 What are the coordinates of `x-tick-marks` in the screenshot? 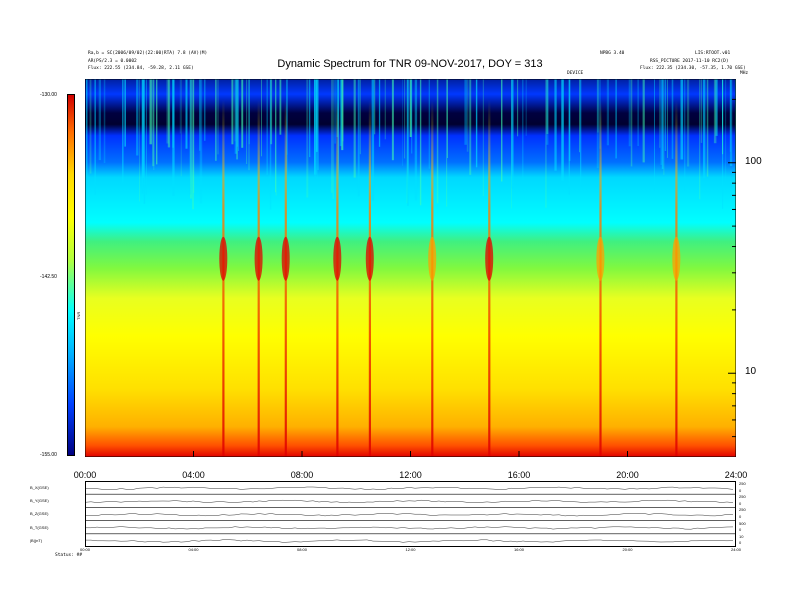 It's located at (410, 454).